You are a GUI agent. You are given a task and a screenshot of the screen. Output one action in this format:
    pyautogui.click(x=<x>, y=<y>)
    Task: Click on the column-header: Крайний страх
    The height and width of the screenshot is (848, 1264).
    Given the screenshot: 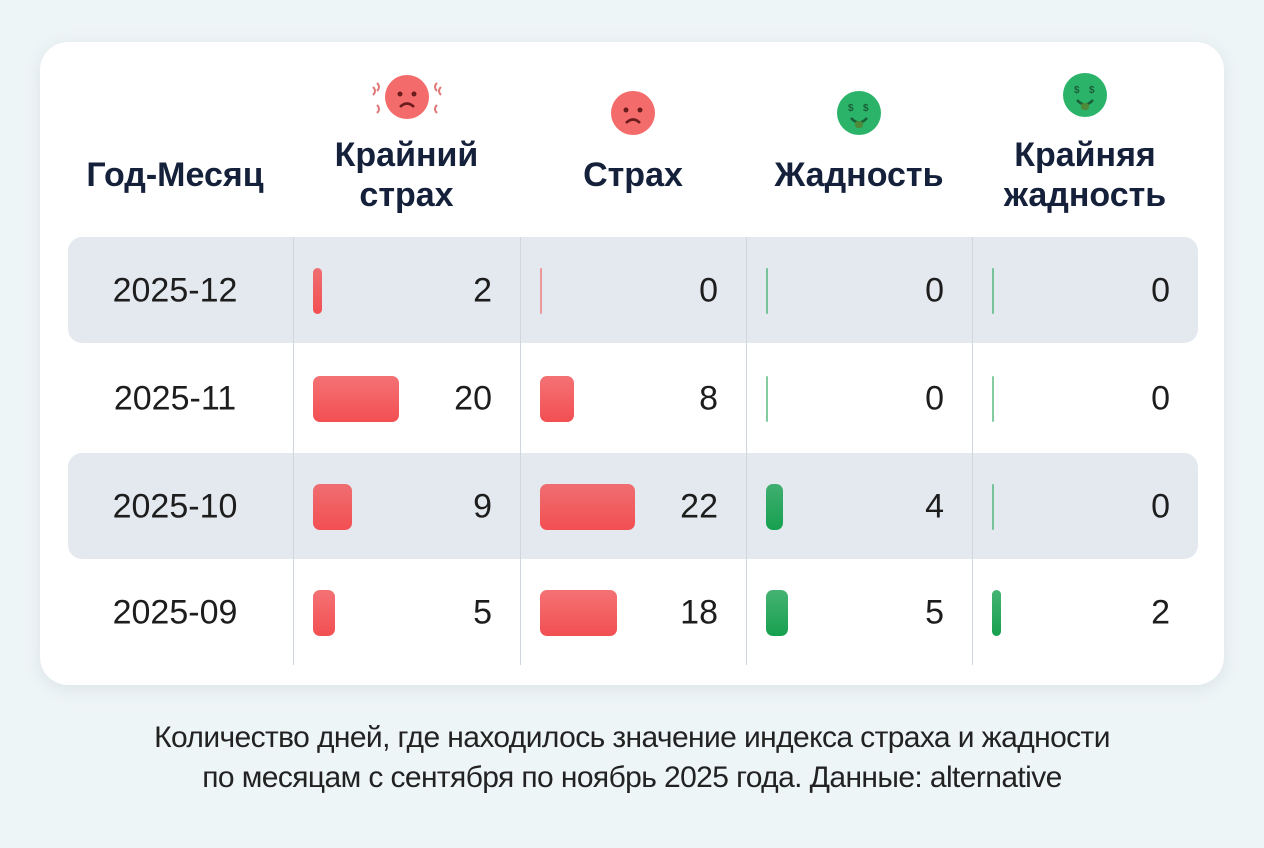 What is the action you would take?
    pyautogui.click(x=406, y=175)
    